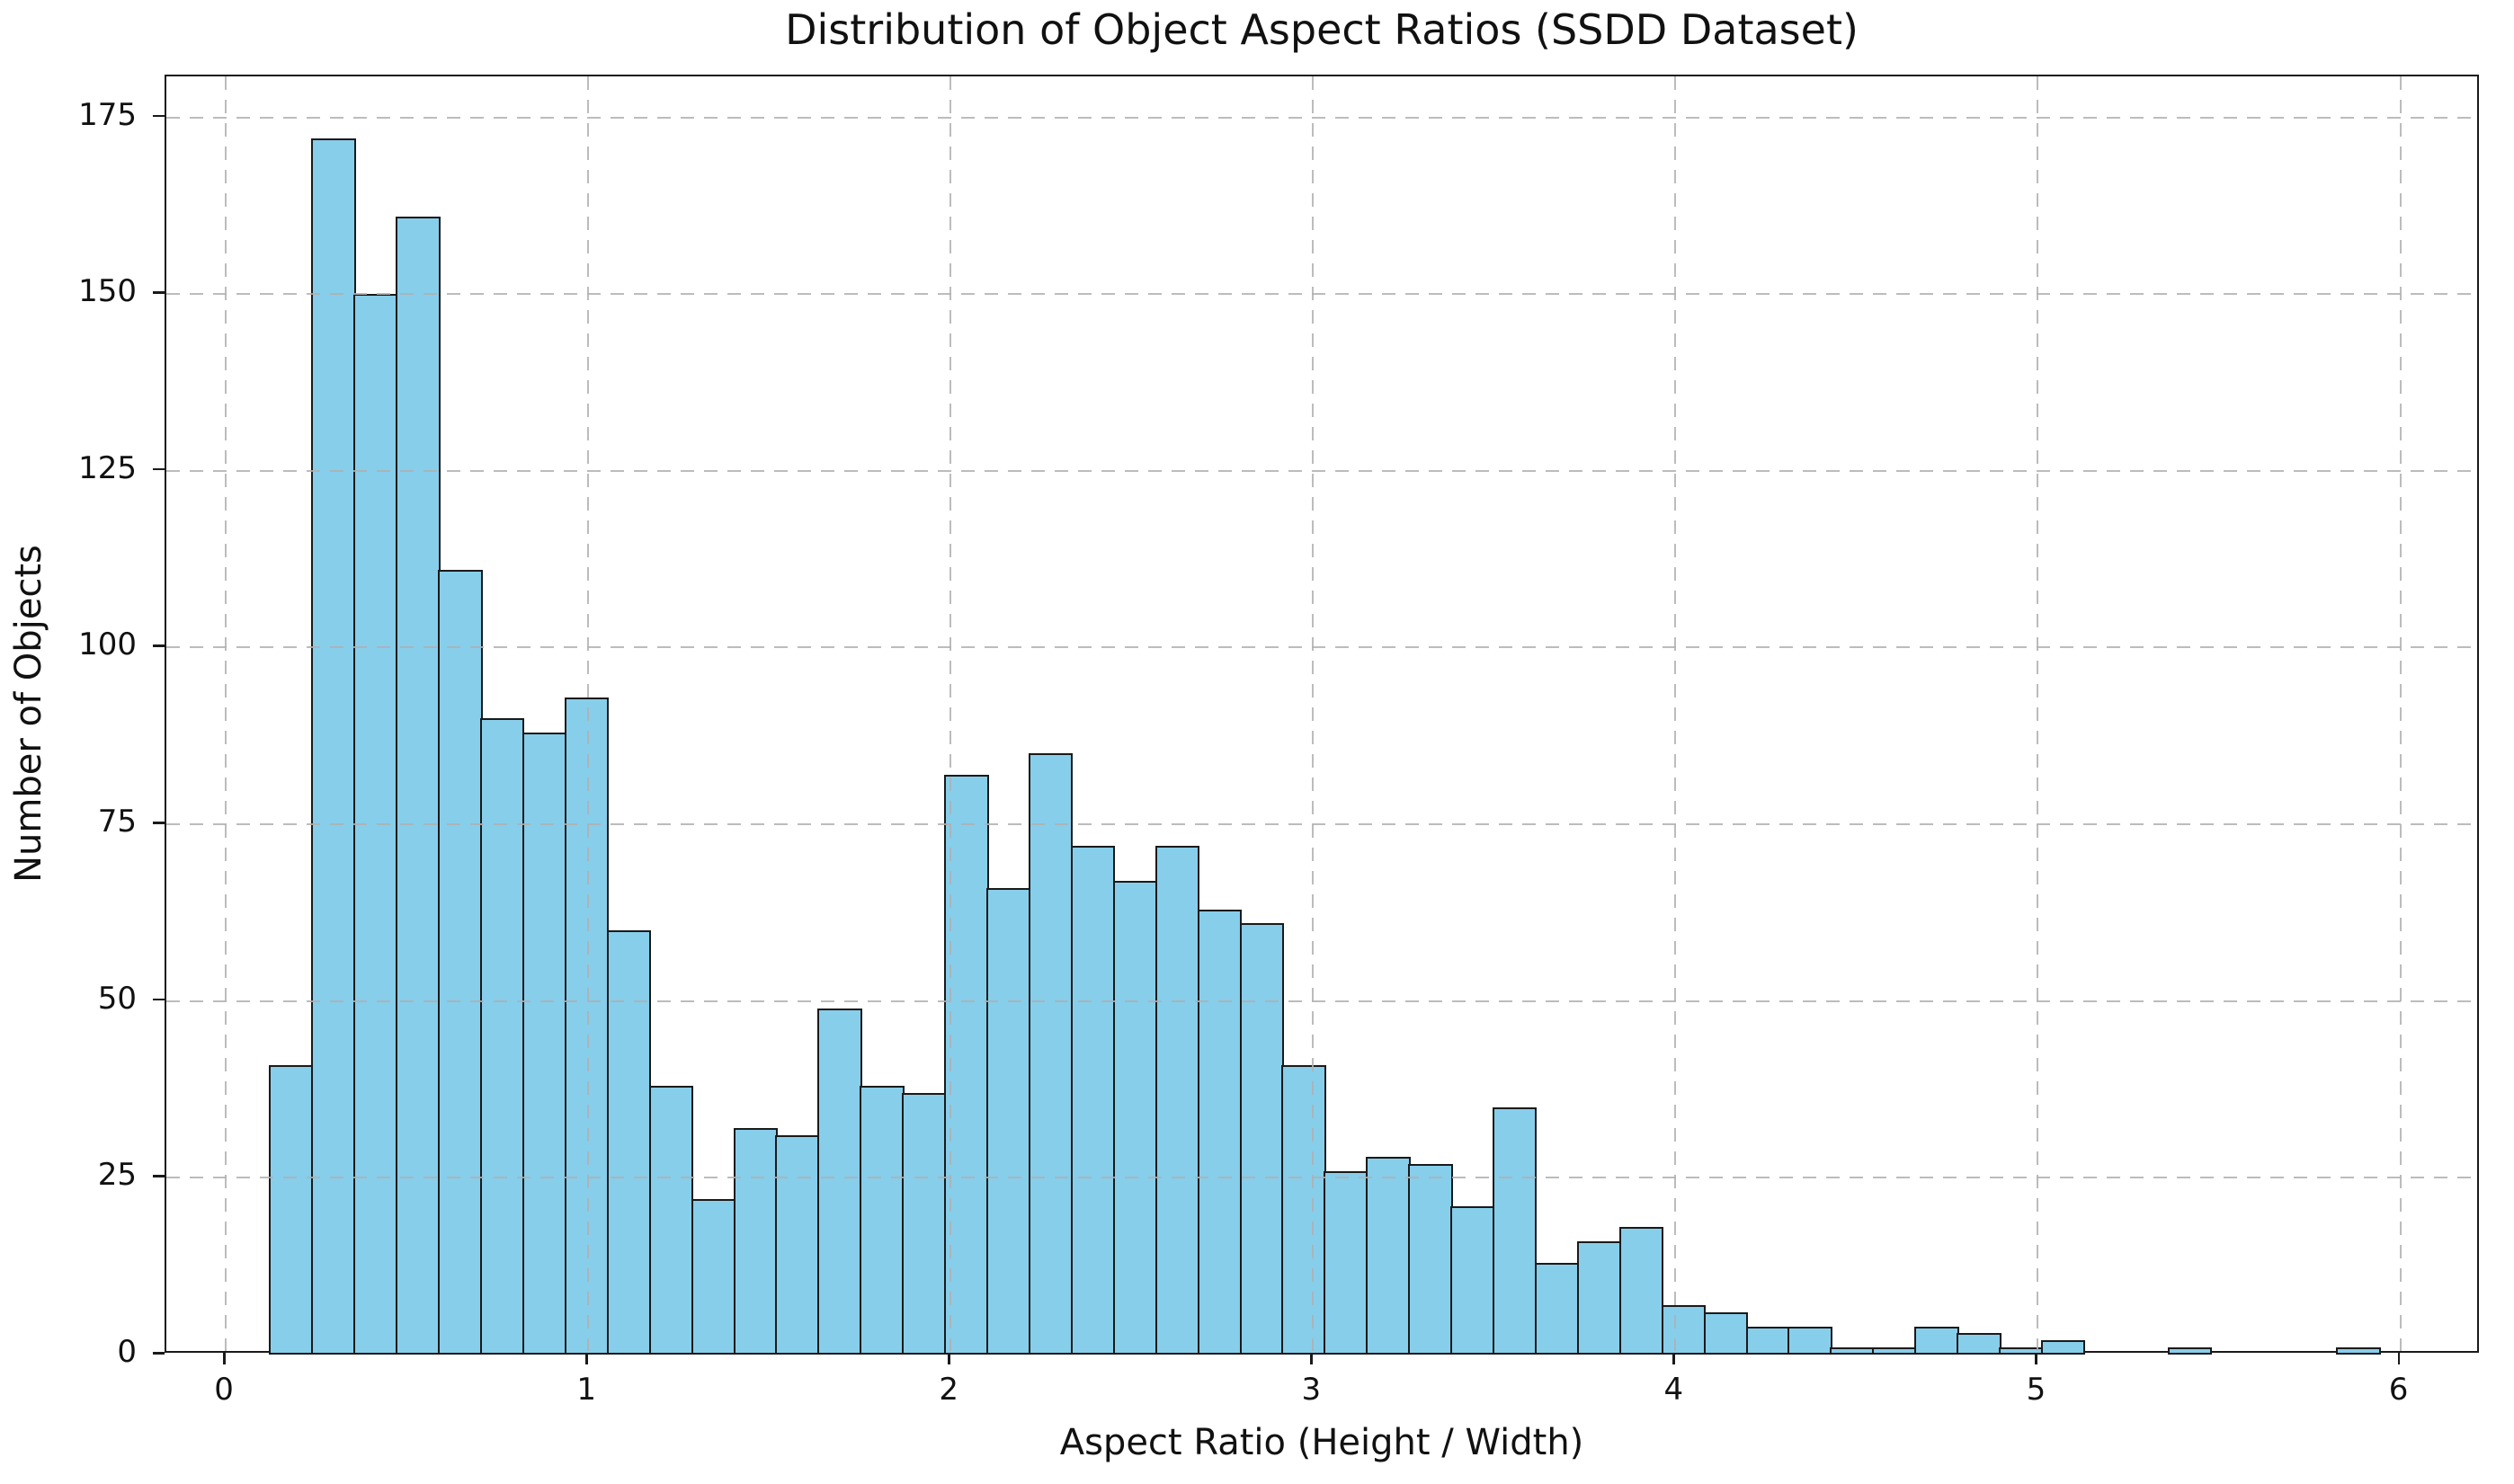  What do you see at coordinates (107, 114) in the screenshot?
I see `y-tick-label: 175` at bounding box center [107, 114].